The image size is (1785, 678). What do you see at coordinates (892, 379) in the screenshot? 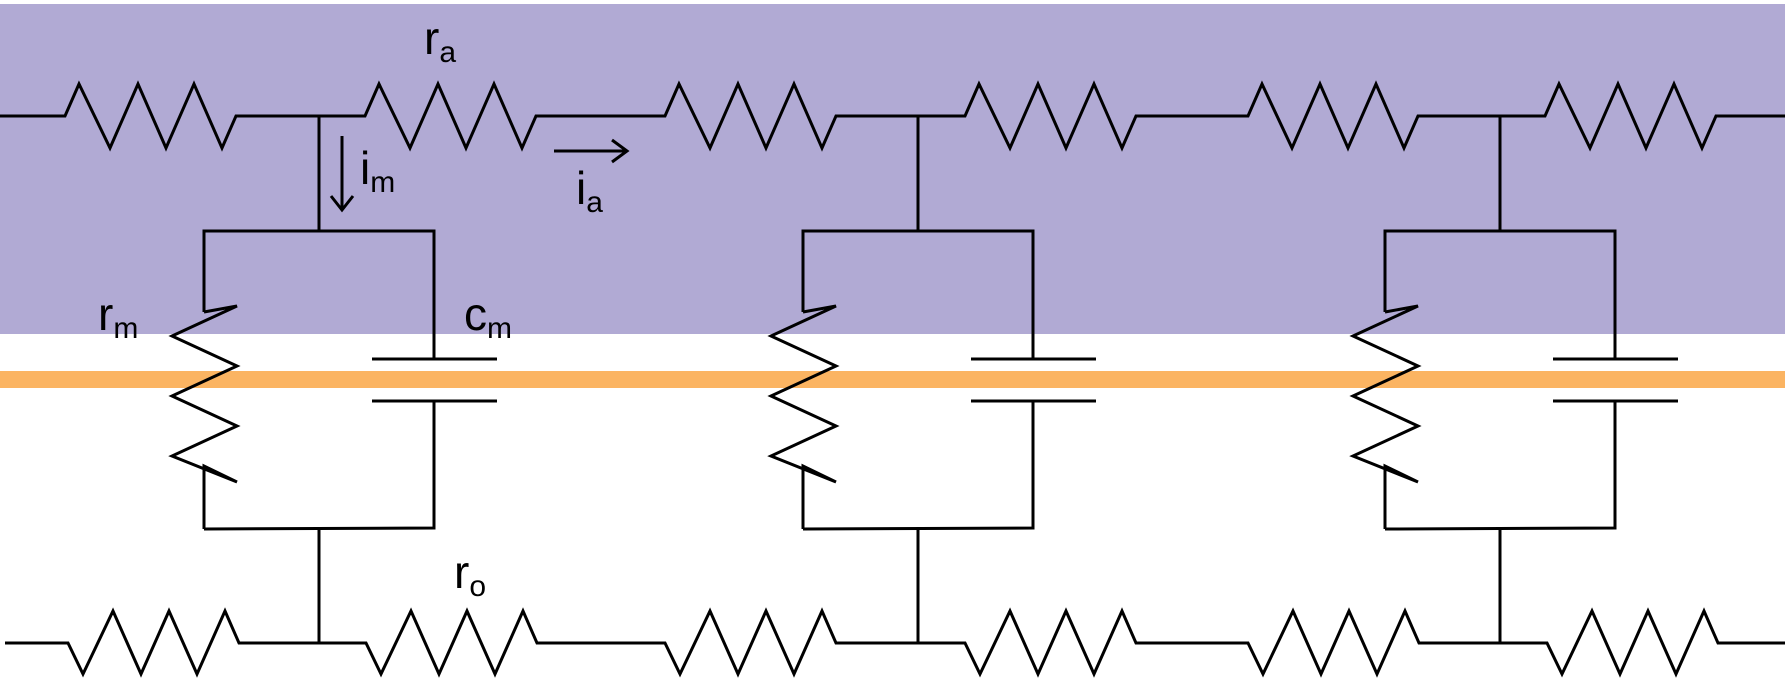
I see `membrane-band` at bounding box center [892, 379].